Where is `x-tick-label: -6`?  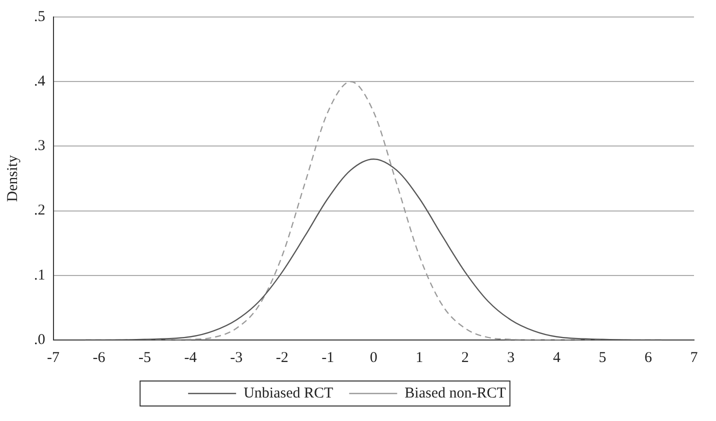
x-tick-label: -6 is located at coordinates (99, 358).